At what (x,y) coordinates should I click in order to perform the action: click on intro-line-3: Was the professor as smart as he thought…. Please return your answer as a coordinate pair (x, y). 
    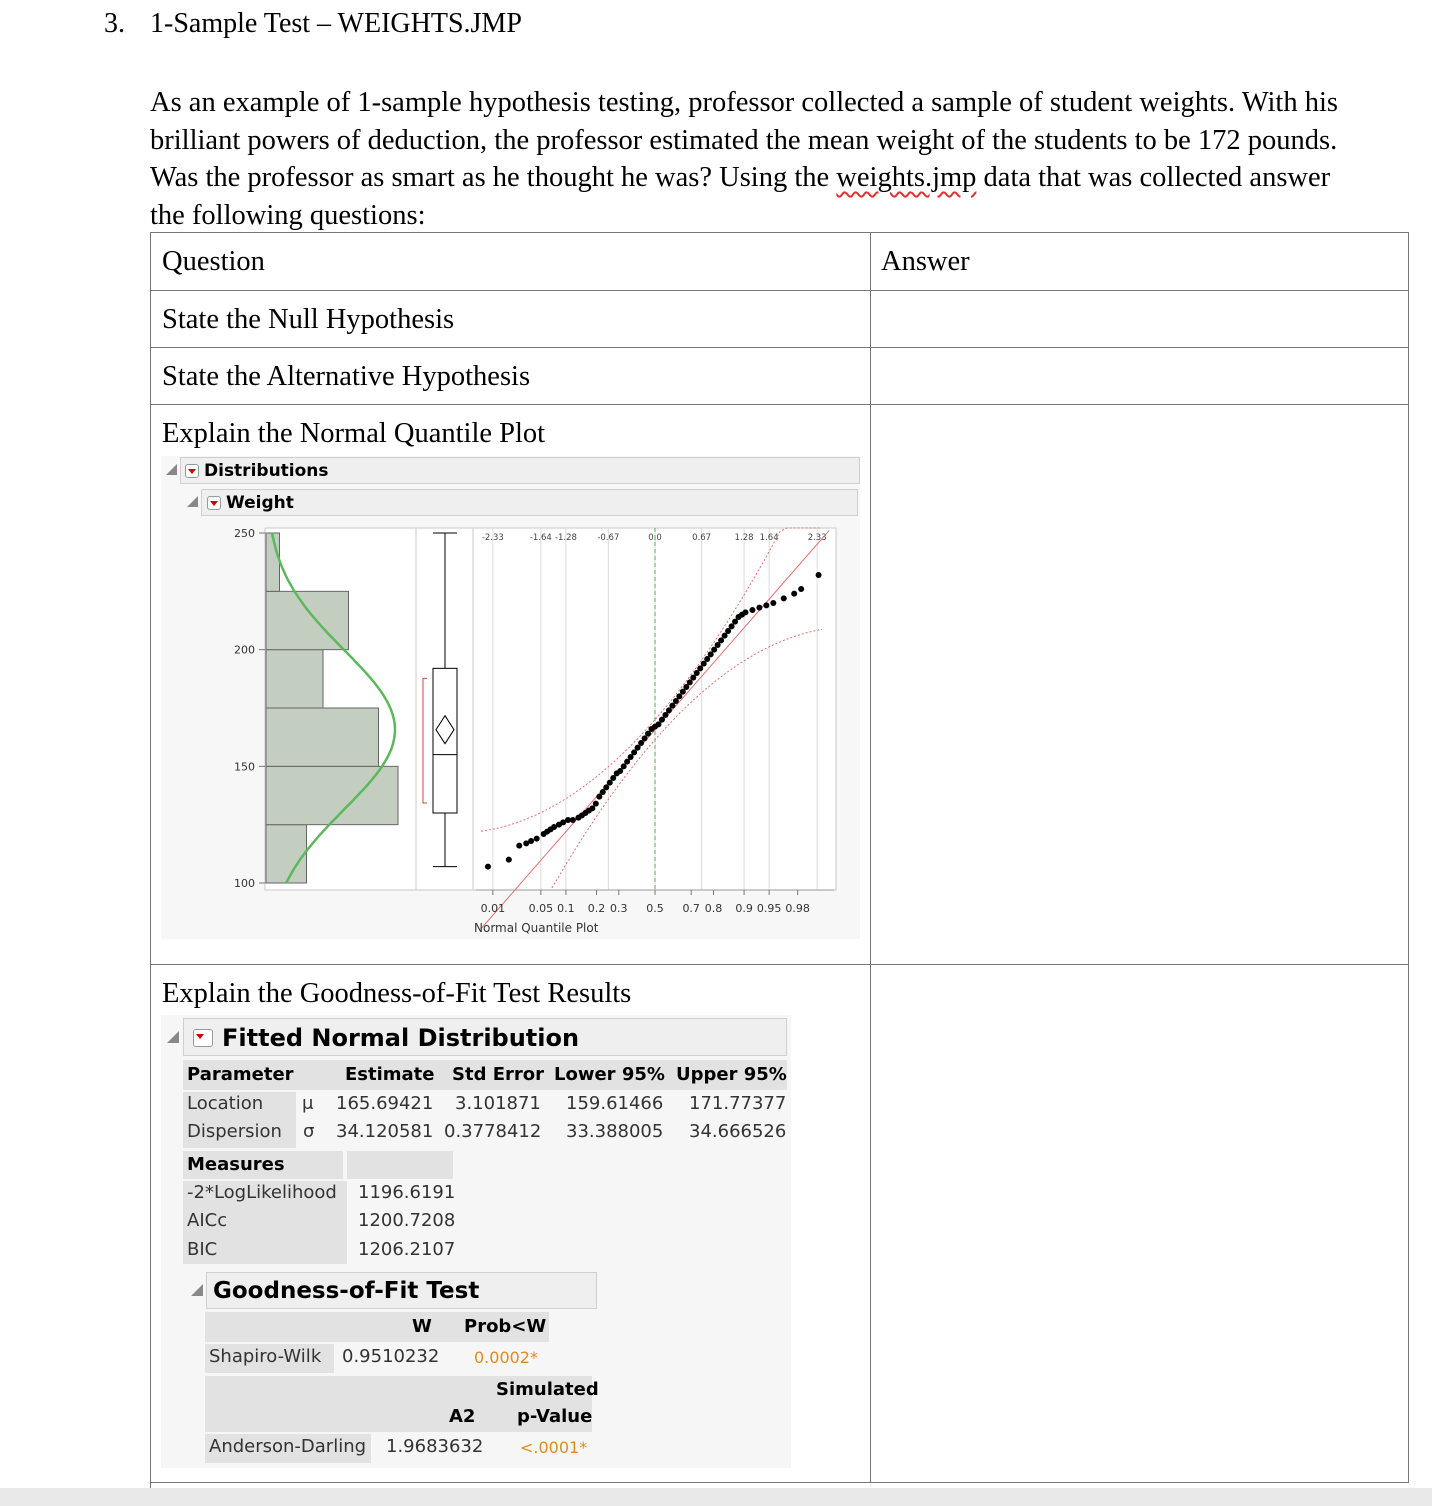
    Looking at the image, I should click on (780, 178).